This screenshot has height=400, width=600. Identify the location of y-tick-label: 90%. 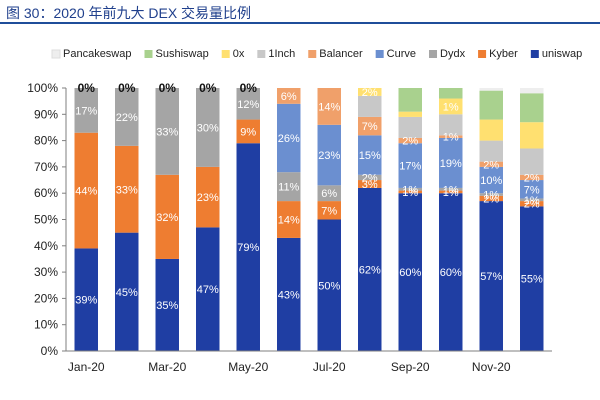
(46, 114).